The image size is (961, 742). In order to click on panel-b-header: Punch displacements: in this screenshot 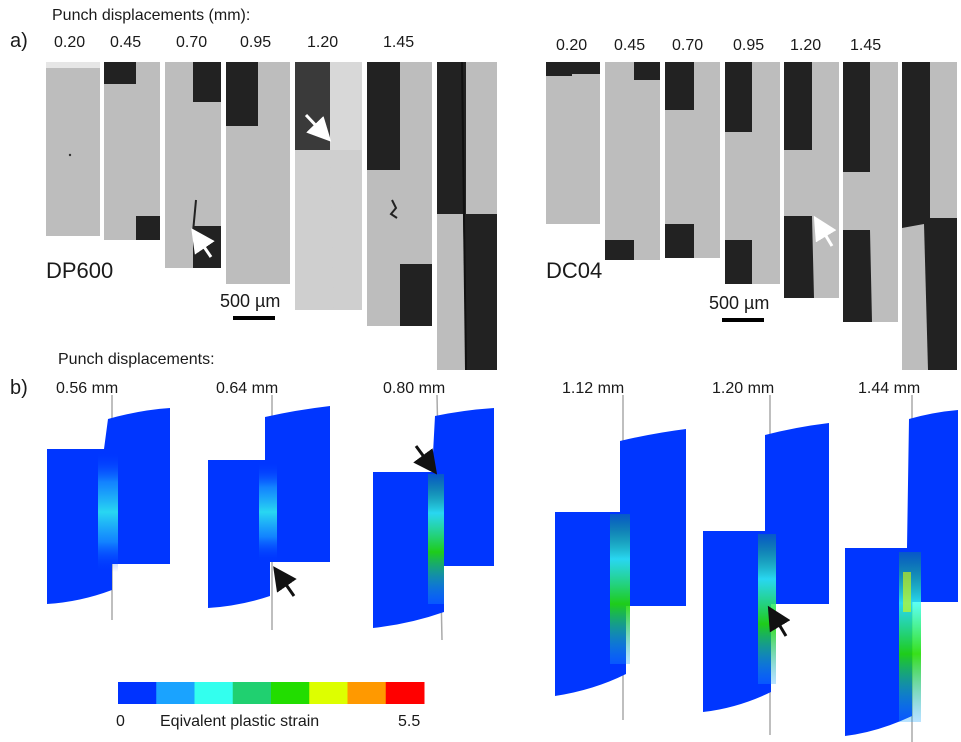, I will do `click(136, 359)`.